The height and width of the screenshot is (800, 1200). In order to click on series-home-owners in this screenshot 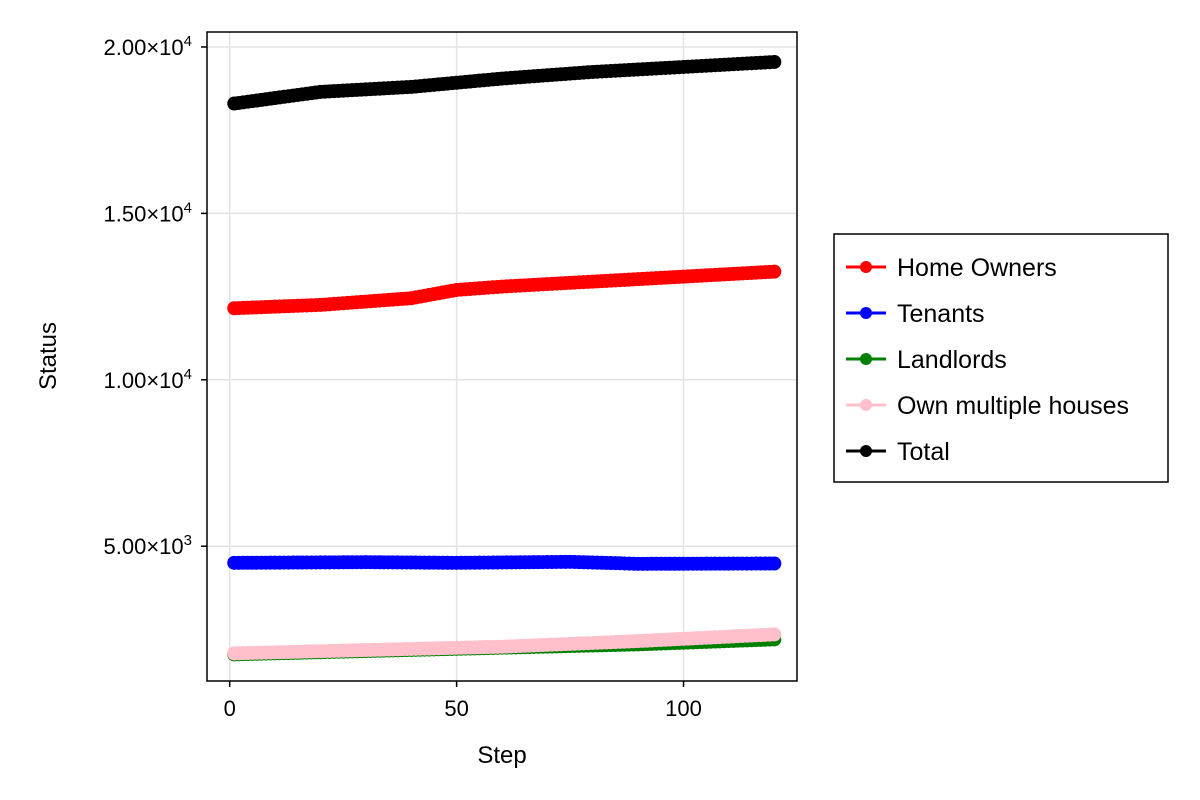, I will do `click(504, 290)`.